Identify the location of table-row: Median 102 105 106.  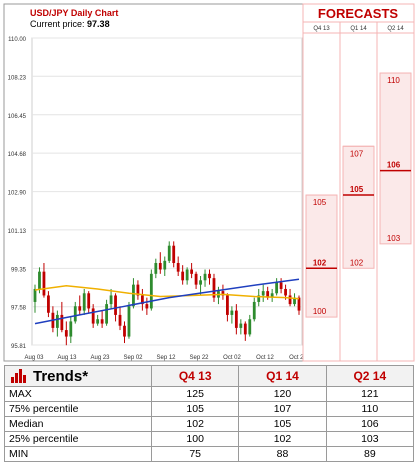
(209, 424).